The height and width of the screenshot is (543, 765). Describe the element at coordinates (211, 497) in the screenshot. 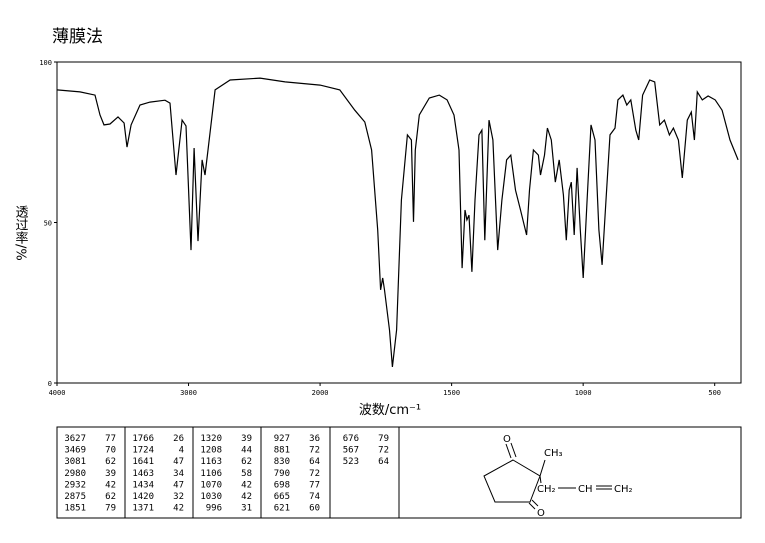

I see `peak-wavenumber: 1030` at that location.